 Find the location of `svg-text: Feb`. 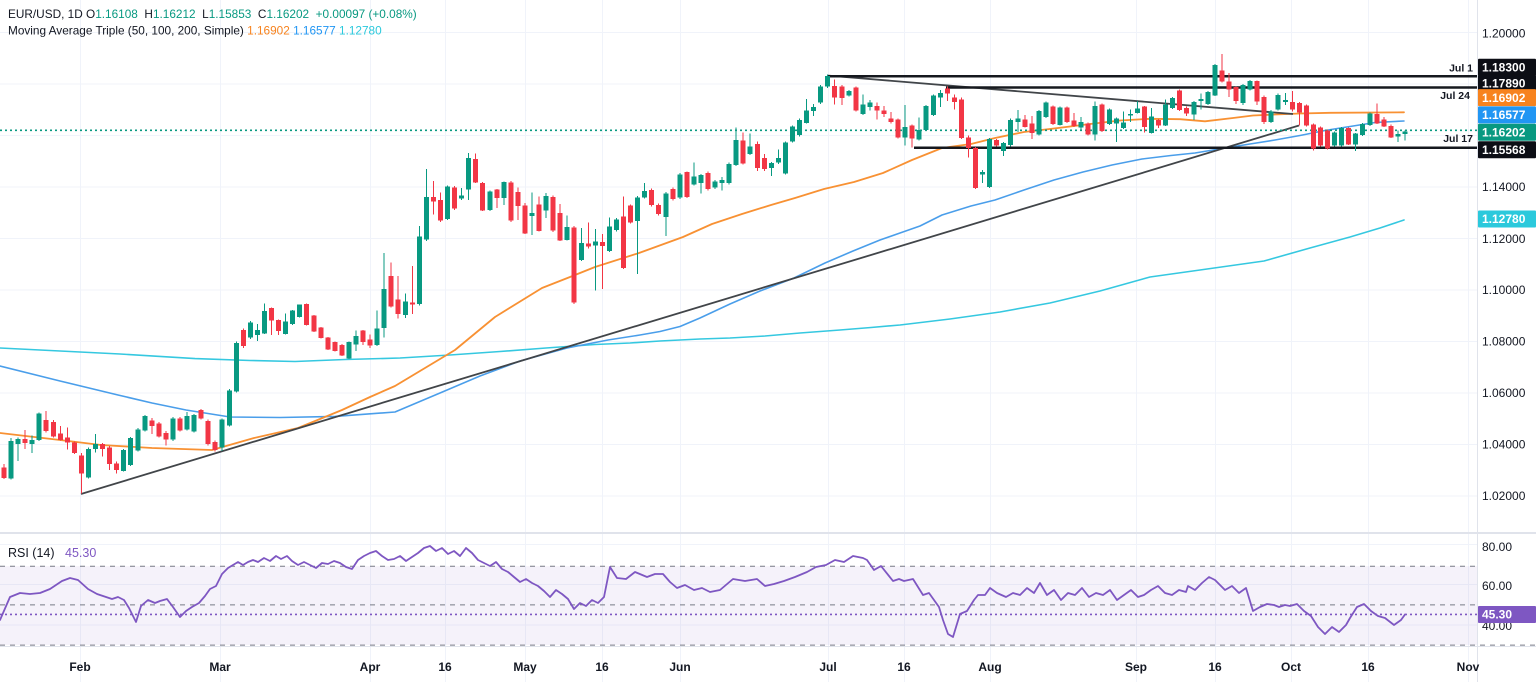

svg-text: Feb is located at coordinates (79, 667).